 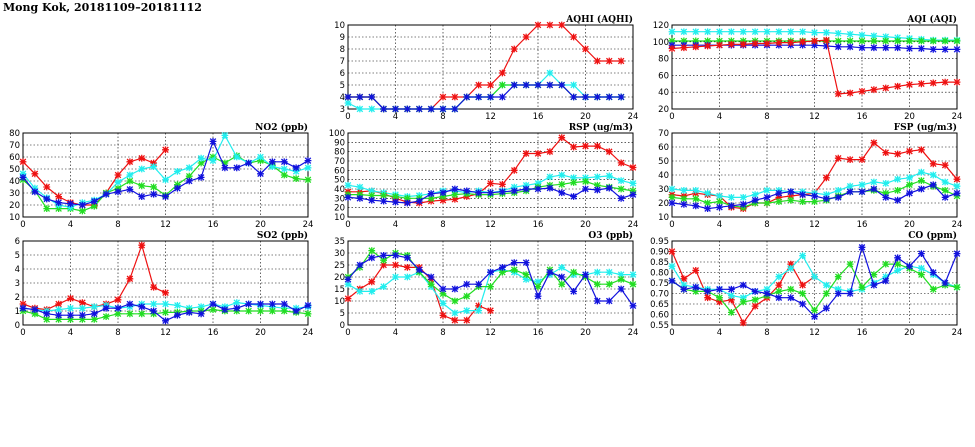 What do you see at coordinates (659, 242) in the screenshot?
I see `y-tick-label: 0.95` at bounding box center [659, 242].